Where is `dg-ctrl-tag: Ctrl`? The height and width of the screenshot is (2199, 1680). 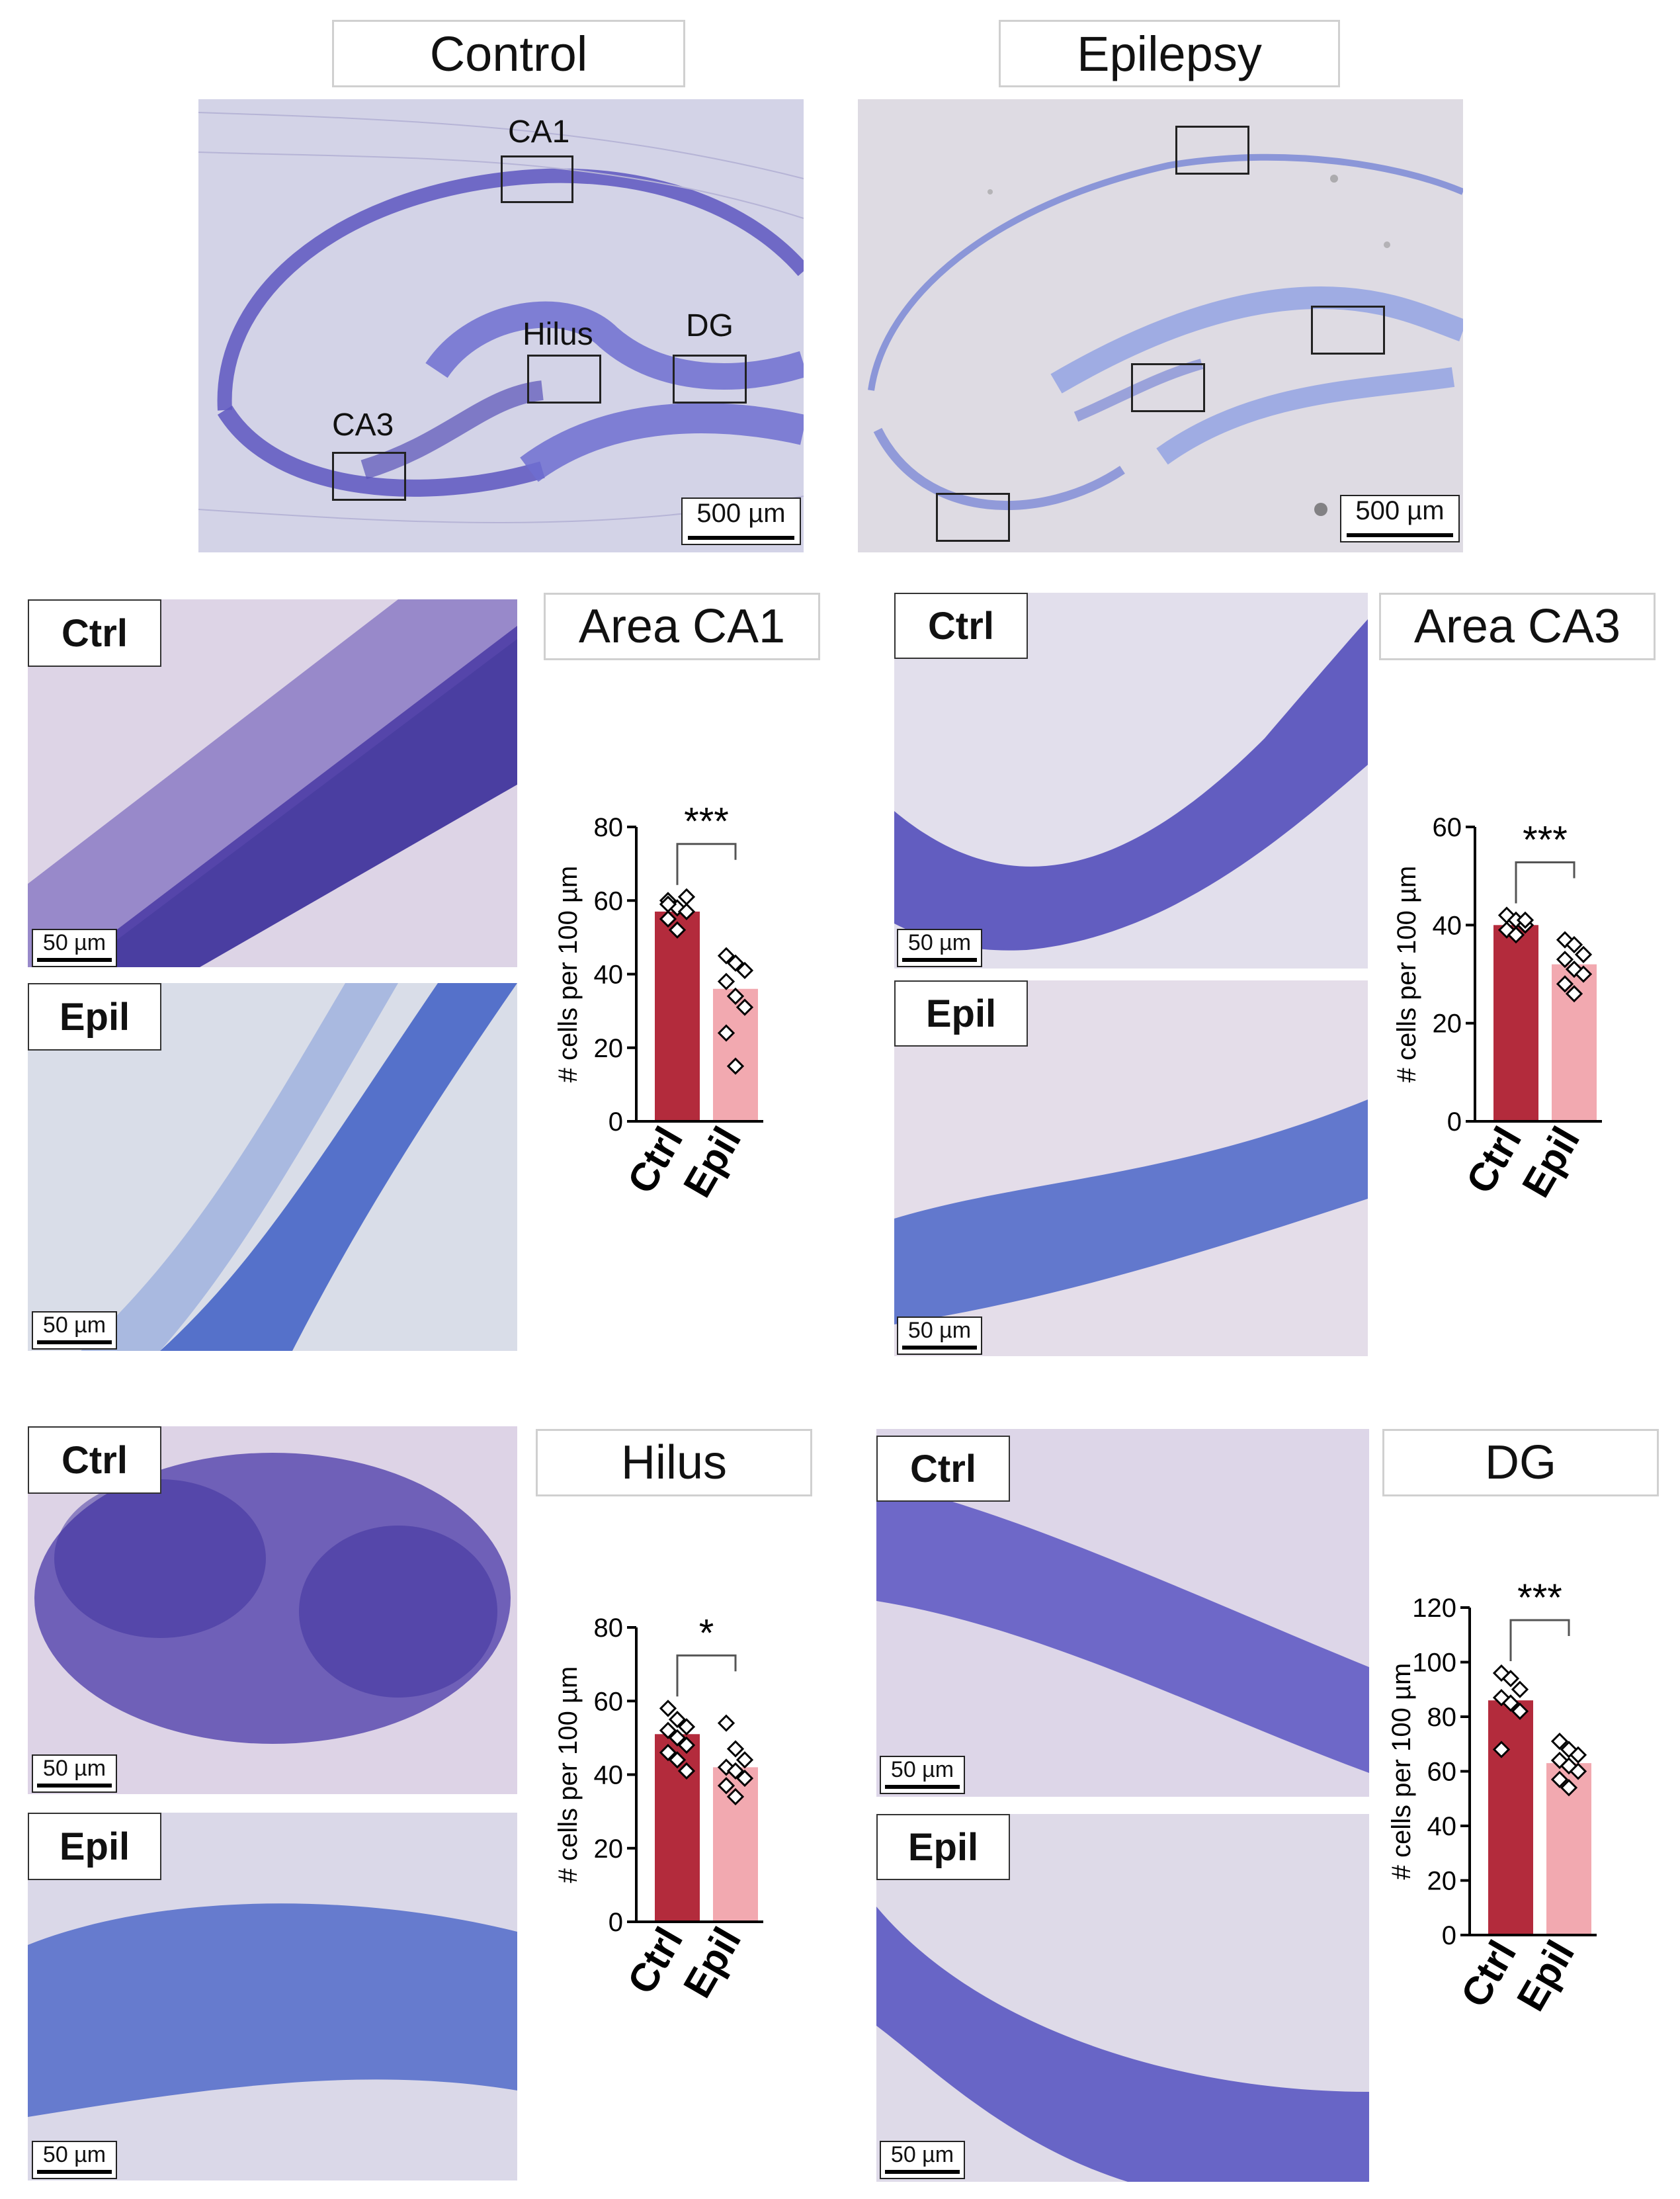
dg-ctrl-tag: Ctrl is located at coordinates (943, 1469).